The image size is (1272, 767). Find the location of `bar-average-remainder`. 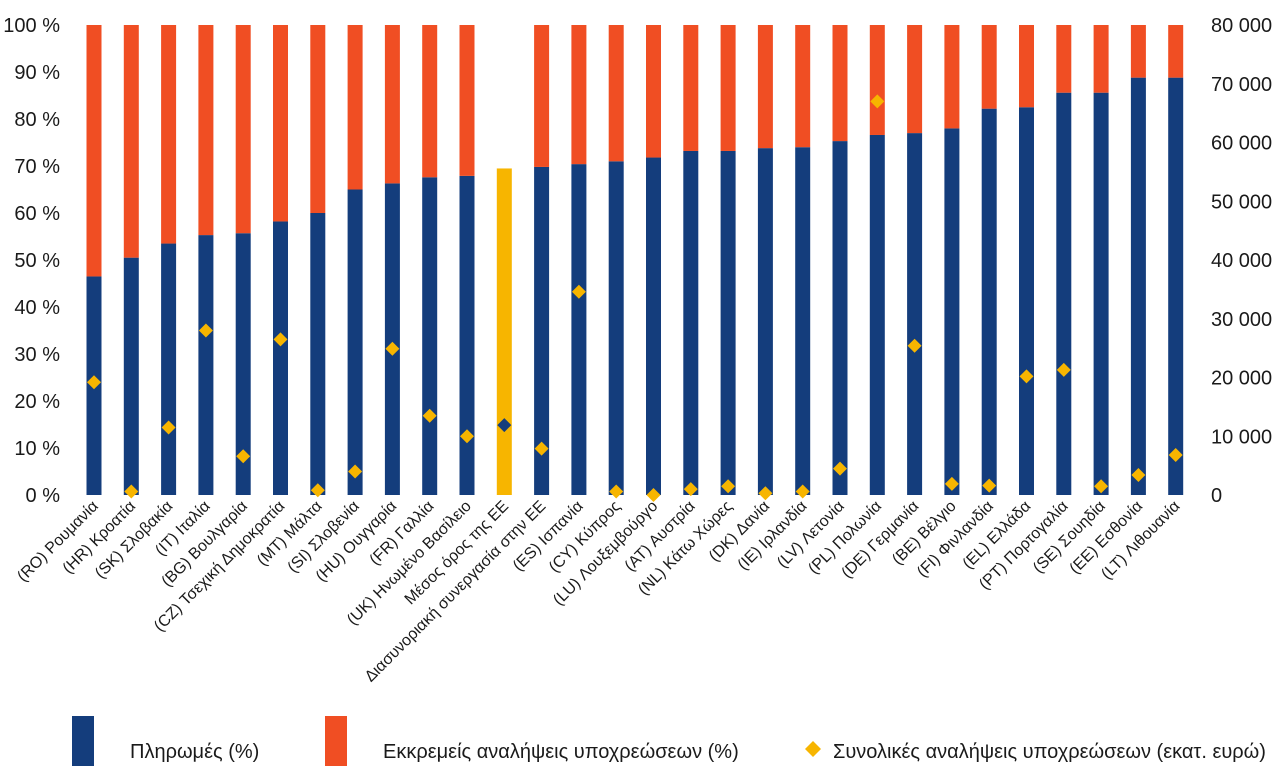

bar-average-remainder is located at coordinates (504, 97).